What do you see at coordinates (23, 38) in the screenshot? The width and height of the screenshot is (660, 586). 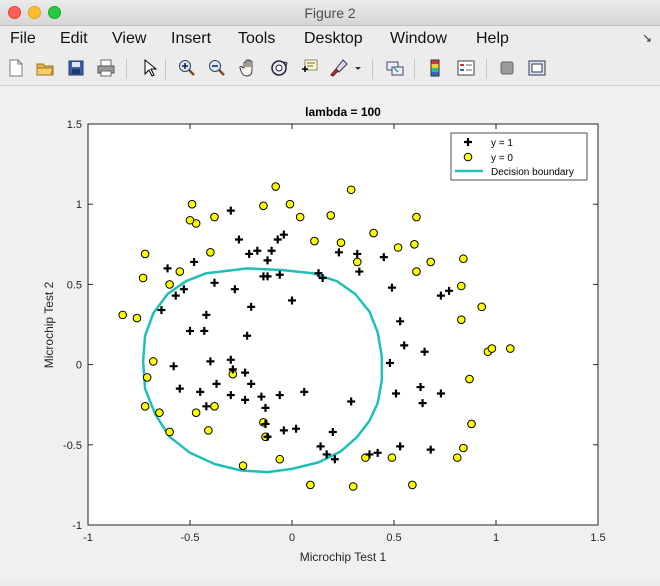 I see `menu-file: File` at bounding box center [23, 38].